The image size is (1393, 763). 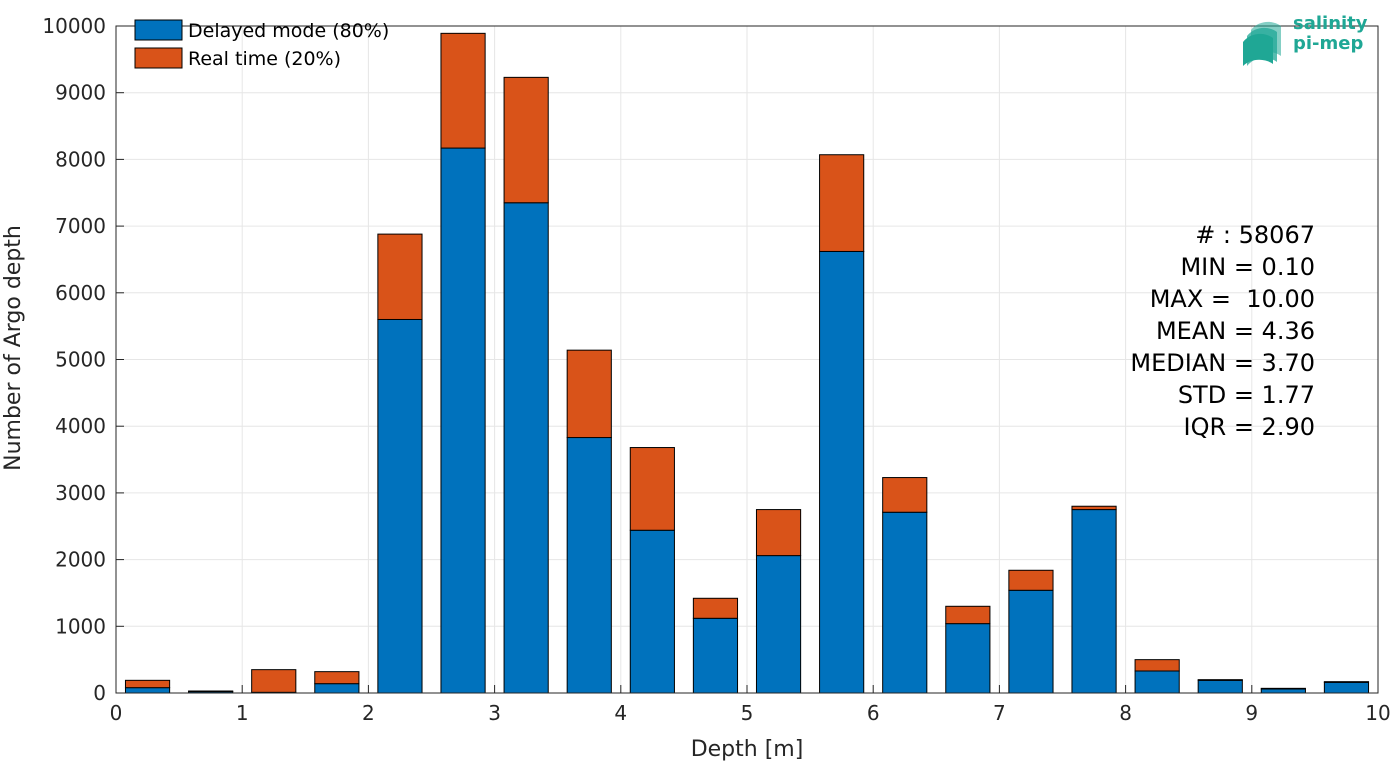 What do you see at coordinates (873, 713) in the screenshot?
I see `x-tick-label: 6` at bounding box center [873, 713].